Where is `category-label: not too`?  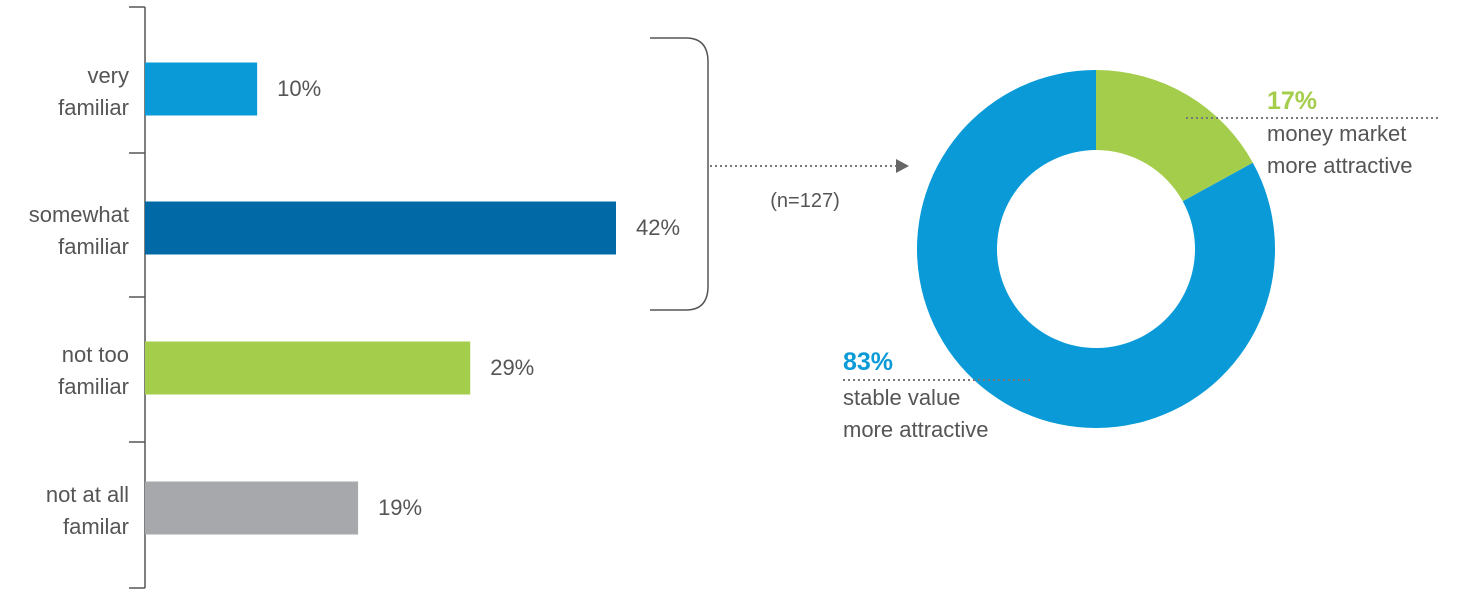 category-label: not too is located at coordinates (95, 354).